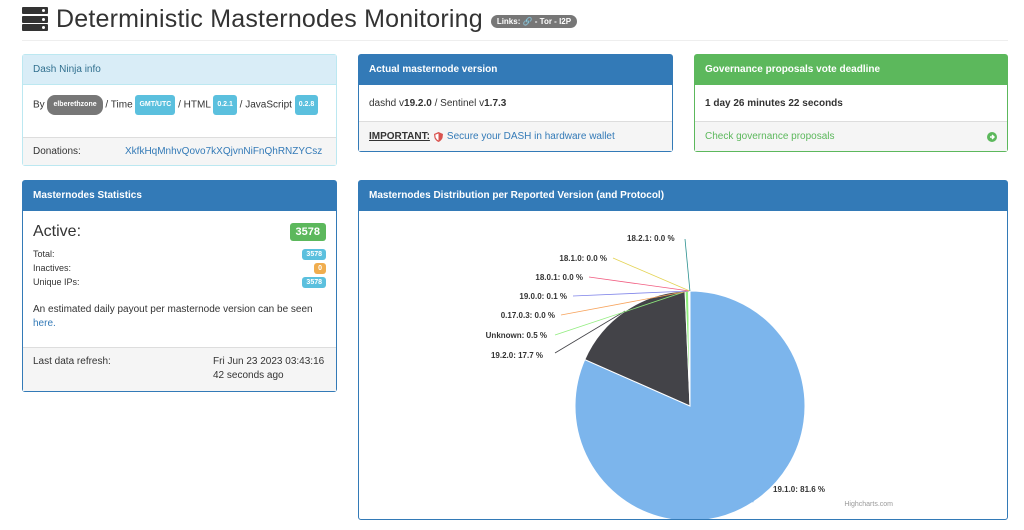 The height and width of the screenshot is (530, 1024). What do you see at coordinates (534, 21) in the screenshot?
I see `links-badge: Links: 🔗 - Tor - I2P` at bounding box center [534, 21].